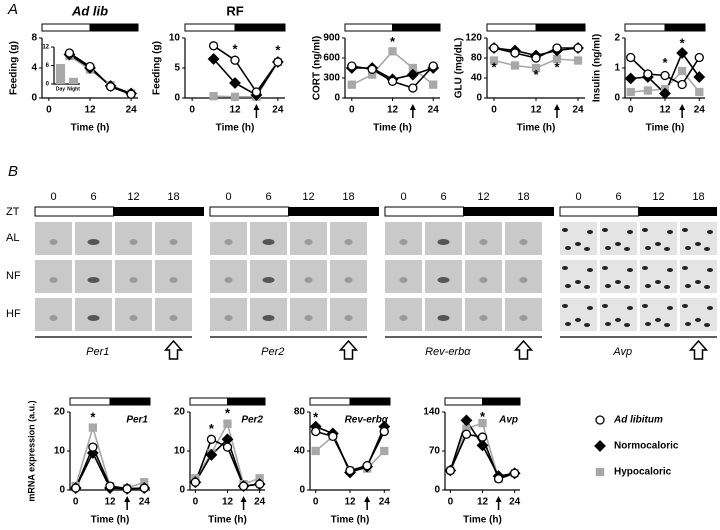 The image size is (720, 530). I want to click on y-axis-label: Insulin (ng/ml), so click(597, 68).